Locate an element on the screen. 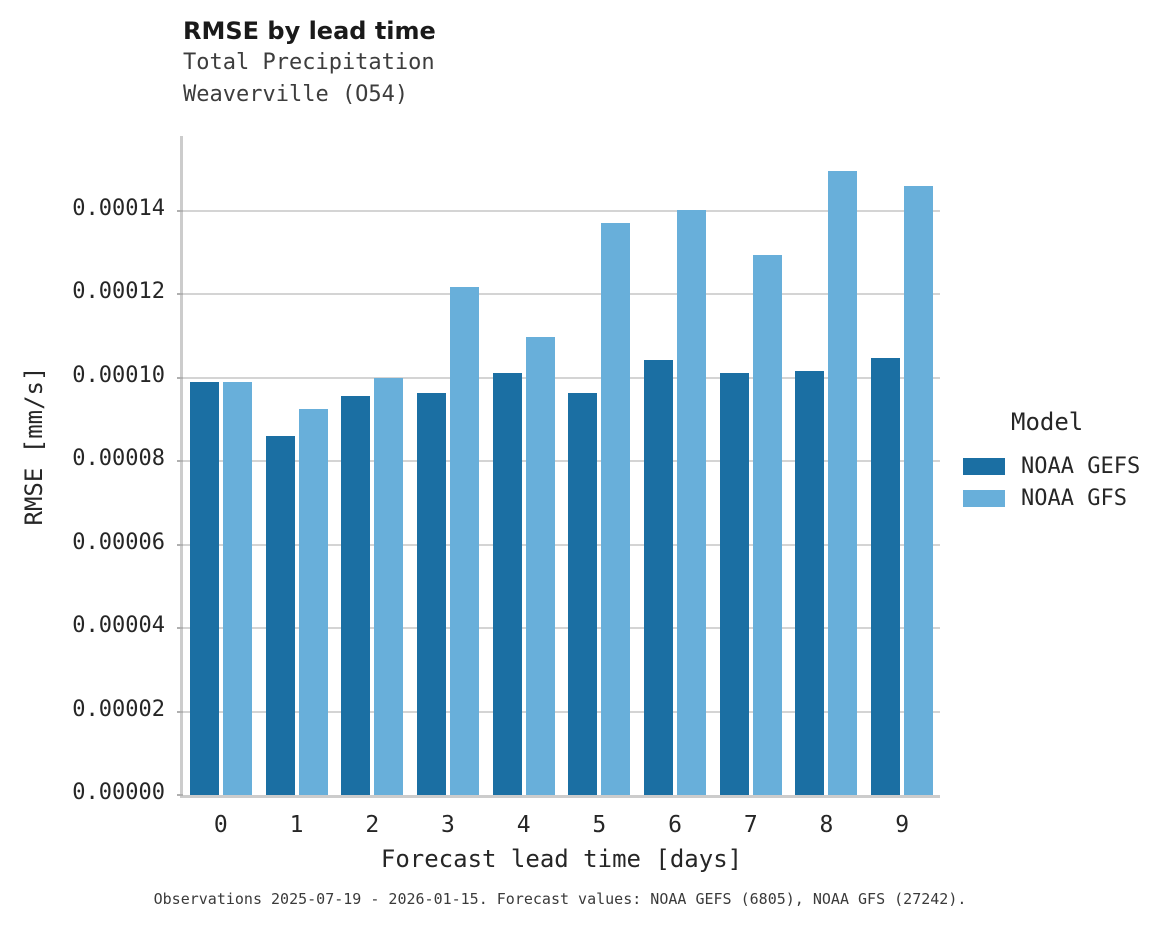  x-axis-tick-label: 0 is located at coordinates (220, 825).